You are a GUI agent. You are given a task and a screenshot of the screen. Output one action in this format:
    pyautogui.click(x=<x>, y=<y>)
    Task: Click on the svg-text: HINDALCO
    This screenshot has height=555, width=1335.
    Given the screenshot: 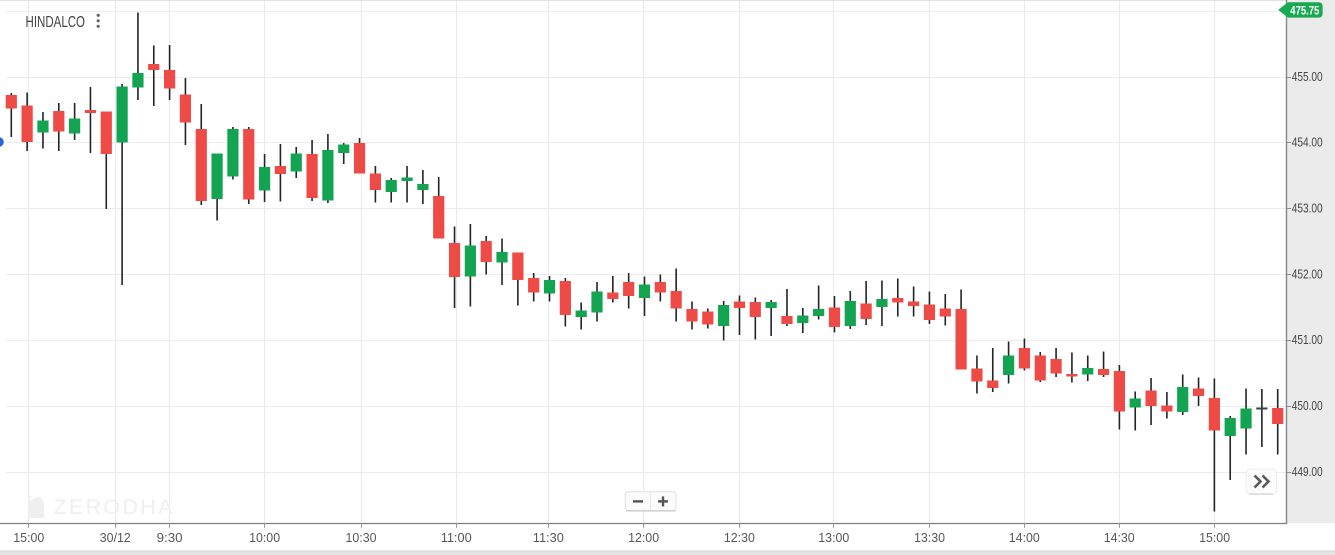 What is the action you would take?
    pyautogui.click(x=56, y=22)
    